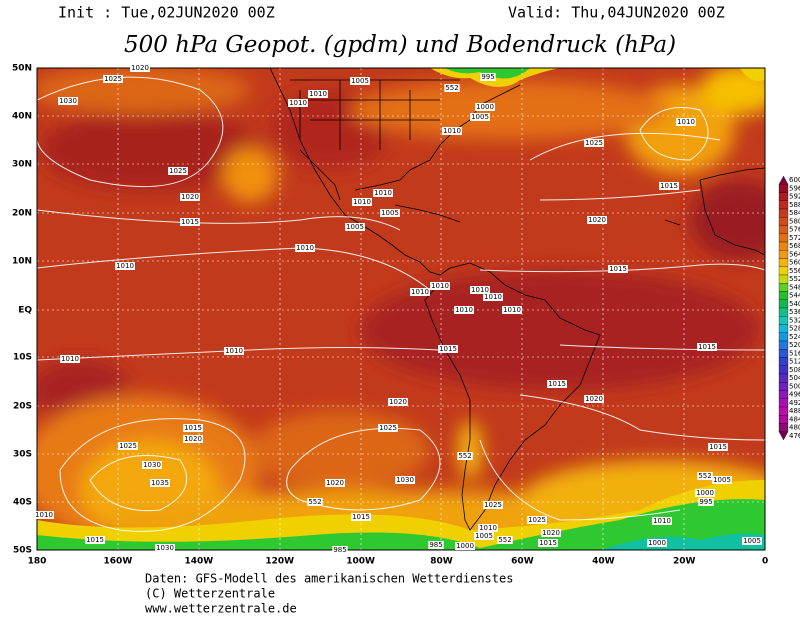 This screenshot has height=618, width=800. What do you see at coordinates (22, 69) in the screenshot?
I see `lat-label: 50N` at bounding box center [22, 69].